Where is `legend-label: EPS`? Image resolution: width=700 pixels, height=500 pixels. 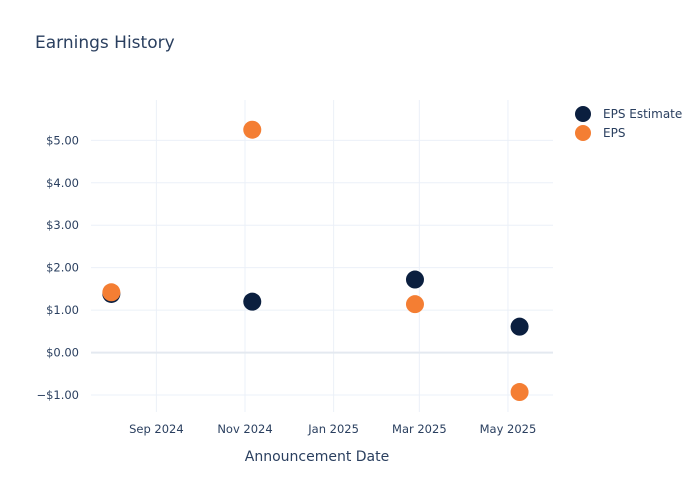
legend-label: EPS is located at coordinates (614, 133).